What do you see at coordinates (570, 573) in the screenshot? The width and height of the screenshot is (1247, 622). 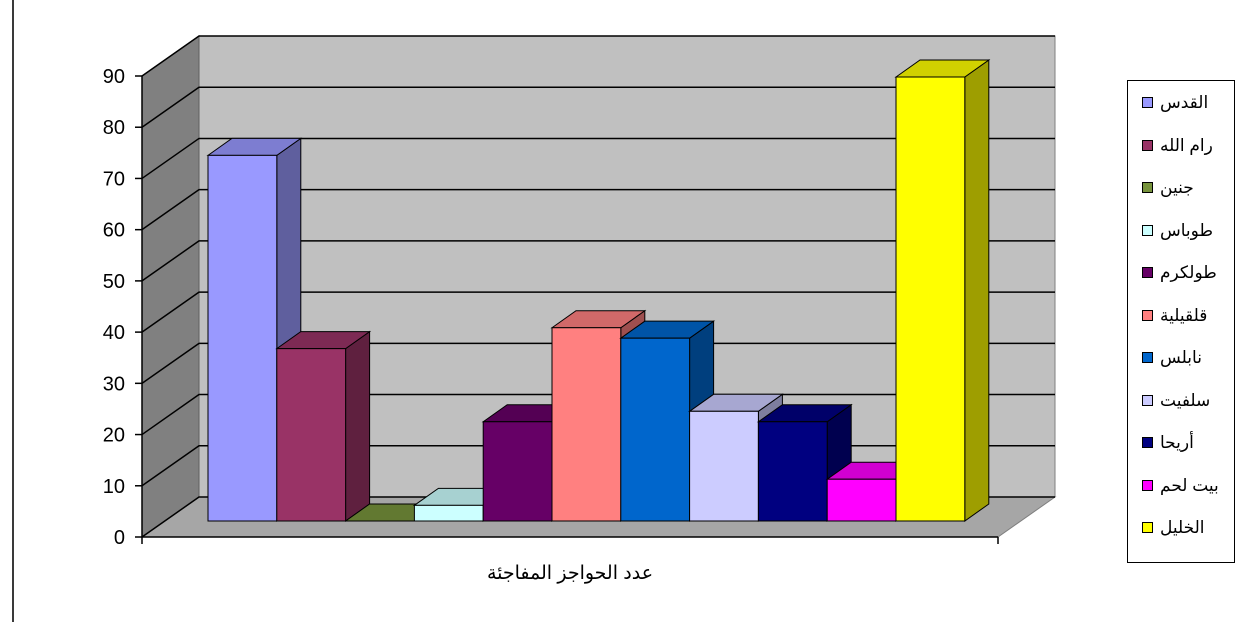 I see `x-axis-title: عدد الحواجز المفاجئة` at bounding box center [570, 573].